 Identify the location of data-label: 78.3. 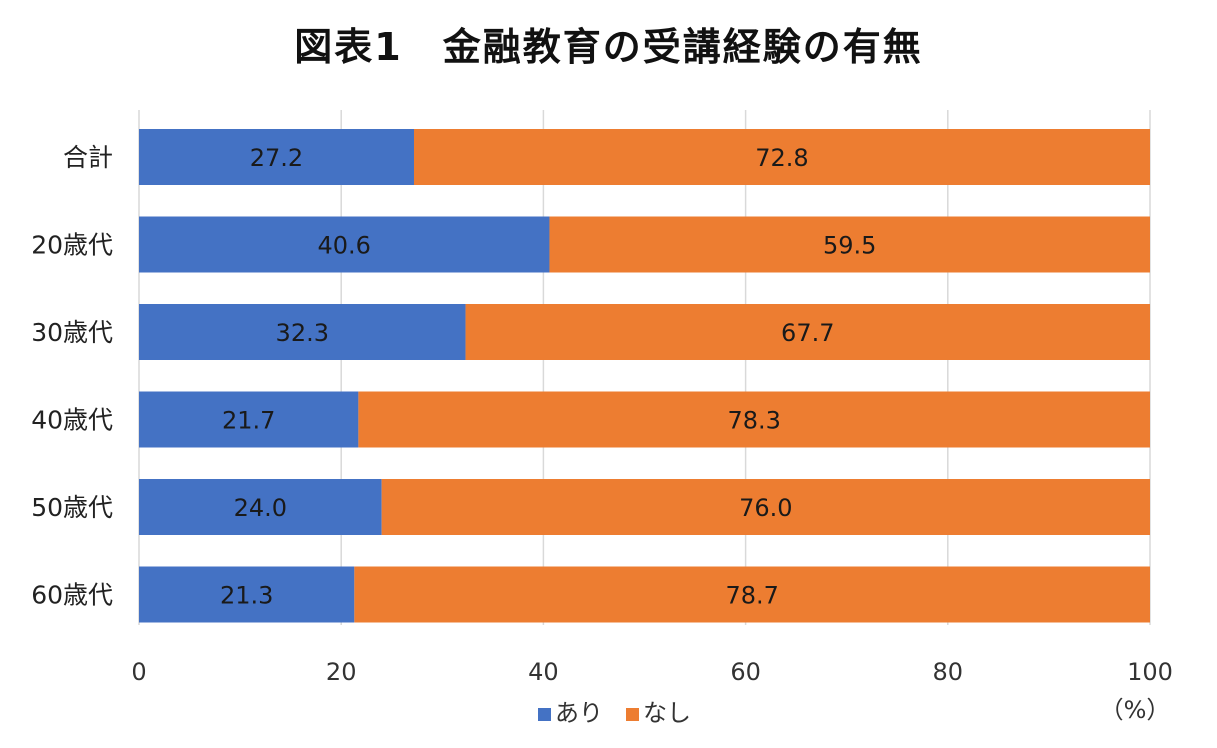
(753, 421).